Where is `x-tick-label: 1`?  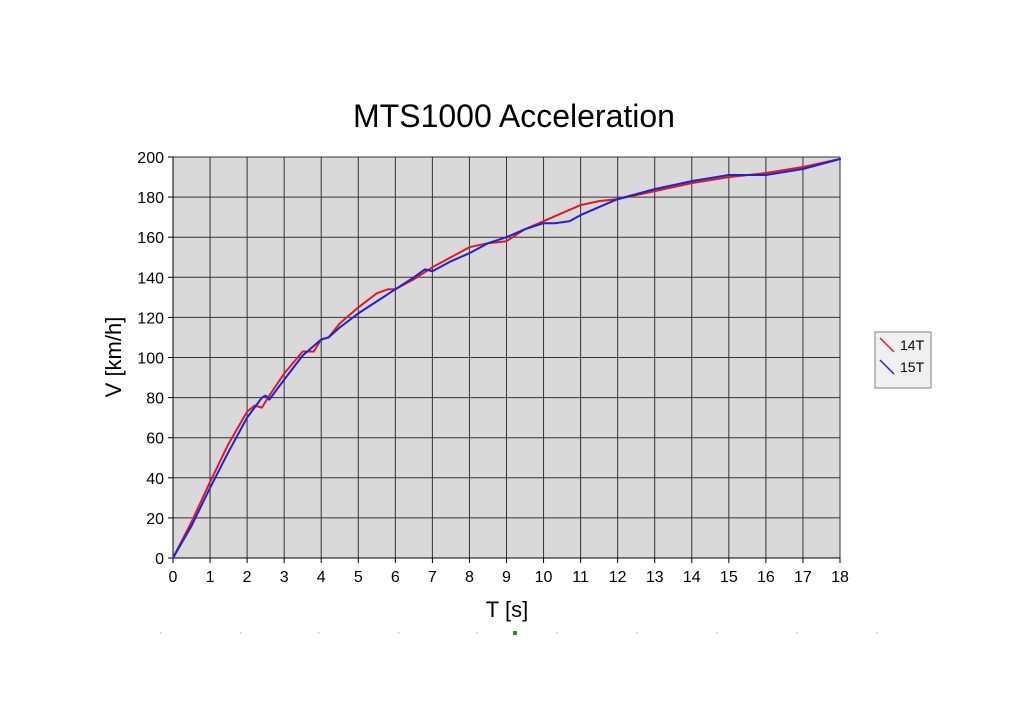
x-tick-label: 1 is located at coordinates (210, 577).